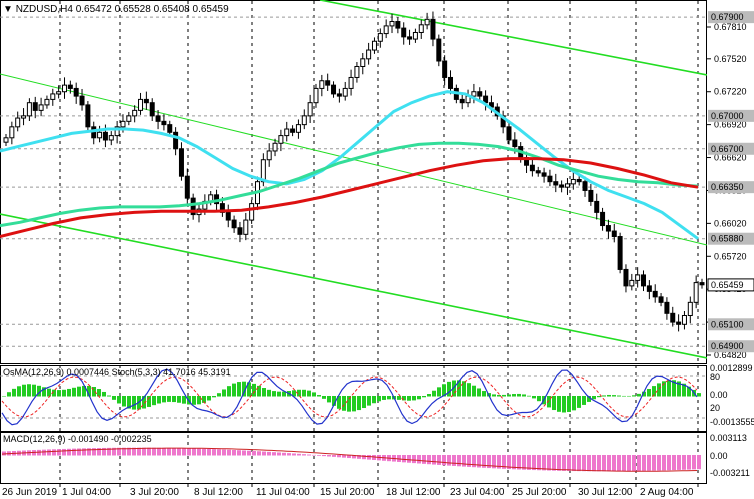  What do you see at coordinates (730, 473) in the screenshot?
I see `macd-axis-label: -0.003211` at bounding box center [730, 473].